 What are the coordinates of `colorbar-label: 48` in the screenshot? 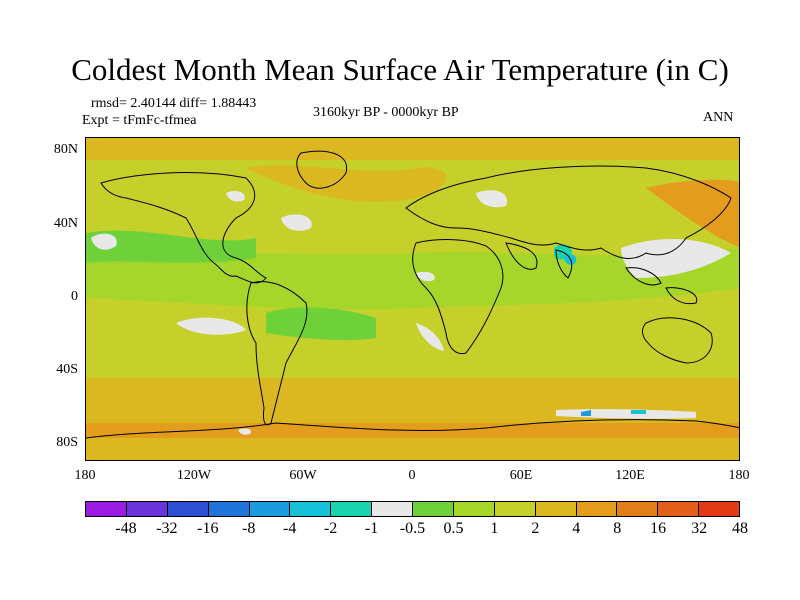 It's located at (740, 528).